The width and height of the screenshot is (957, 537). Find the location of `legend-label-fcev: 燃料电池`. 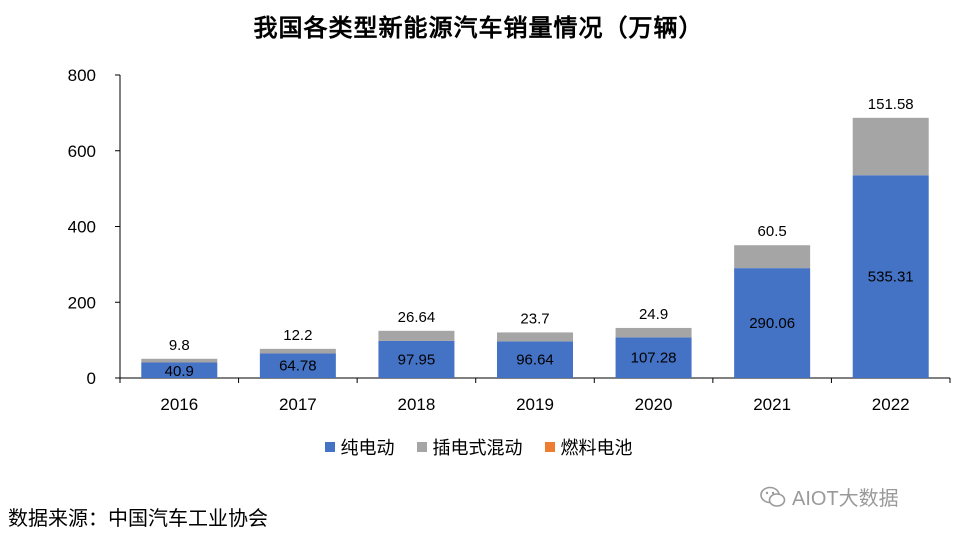

legend-label-fcev: 燃料电池 is located at coordinates (596, 448).